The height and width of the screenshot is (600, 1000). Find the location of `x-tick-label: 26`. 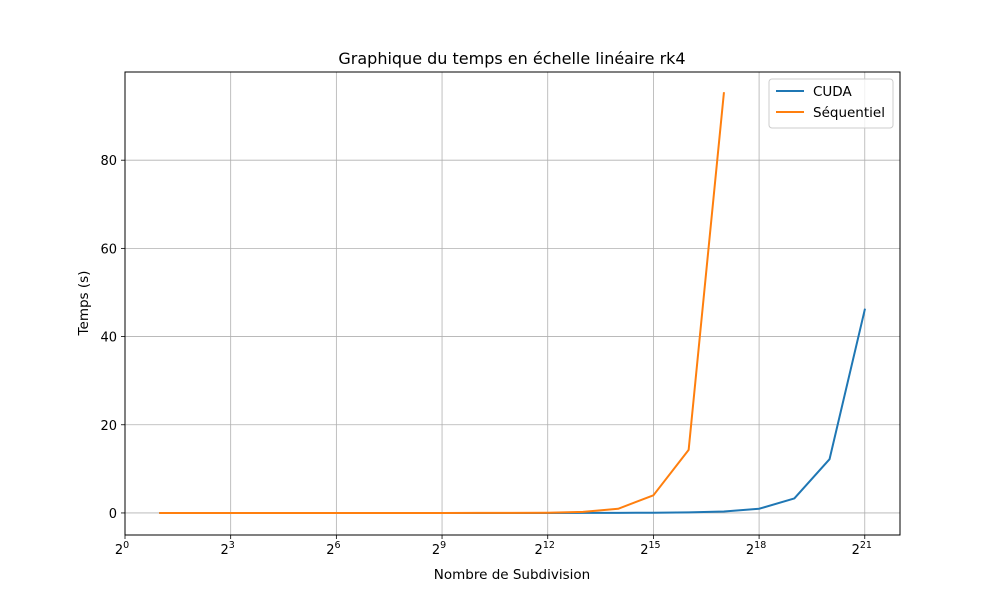

x-tick-label: 26 is located at coordinates (333, 549).